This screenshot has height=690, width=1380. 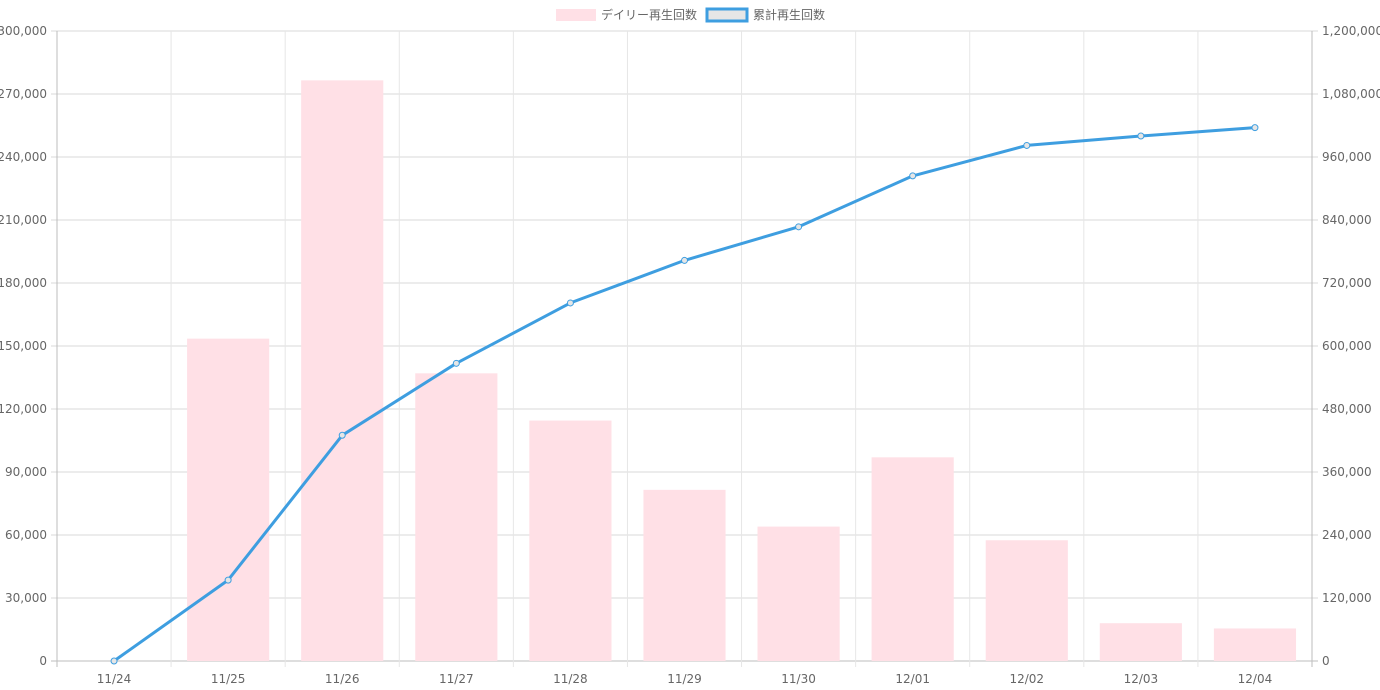 What do you see at coordinates (912, 679) in the screenshot?
I see `x-tick-label: 12/01` at bounding box center [912, 679].